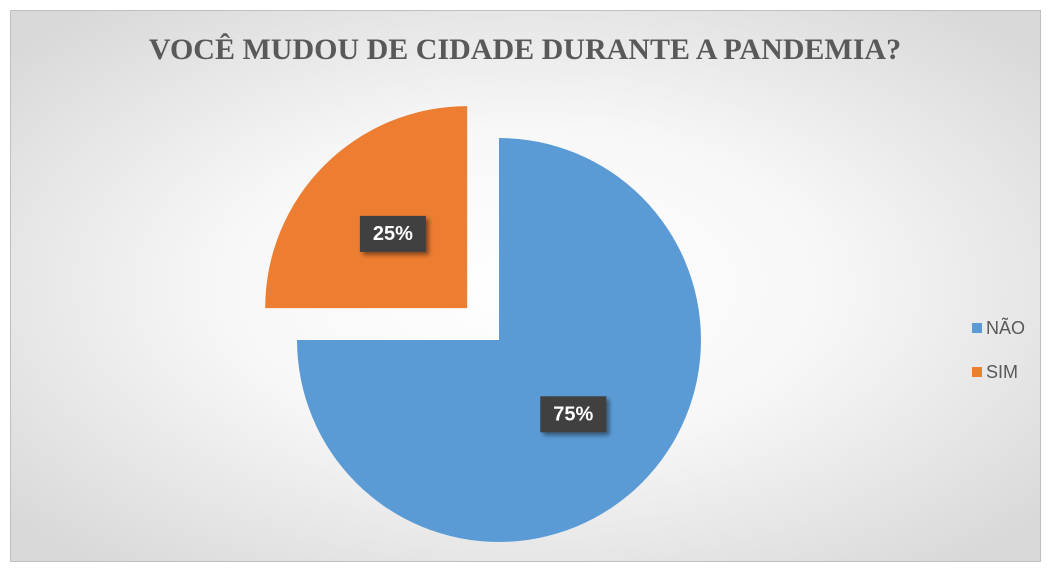  Describe the element at coordinates (1002, 372) in the screenshot. I see `legend-label: SIM` at that location.